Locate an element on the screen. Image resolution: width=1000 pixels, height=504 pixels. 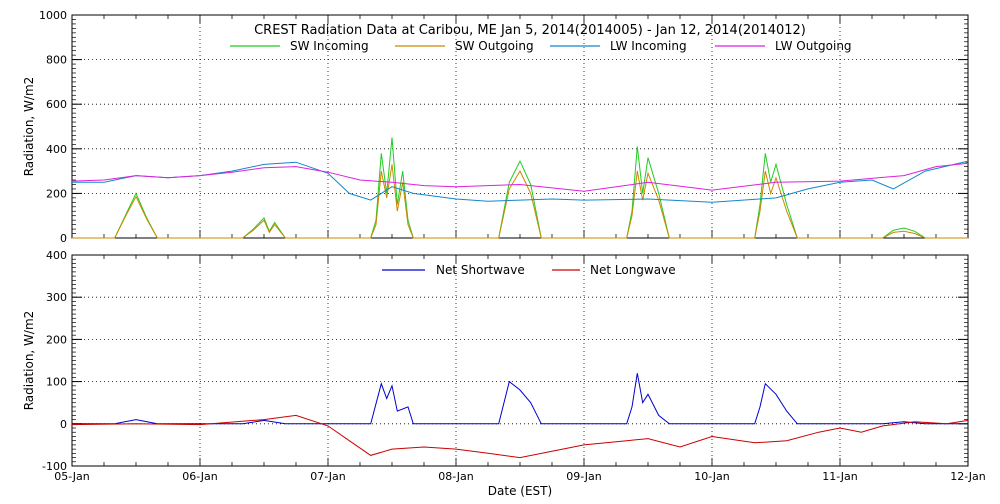
legend-label: LW Outgoing is located at coordinates (813, 46).